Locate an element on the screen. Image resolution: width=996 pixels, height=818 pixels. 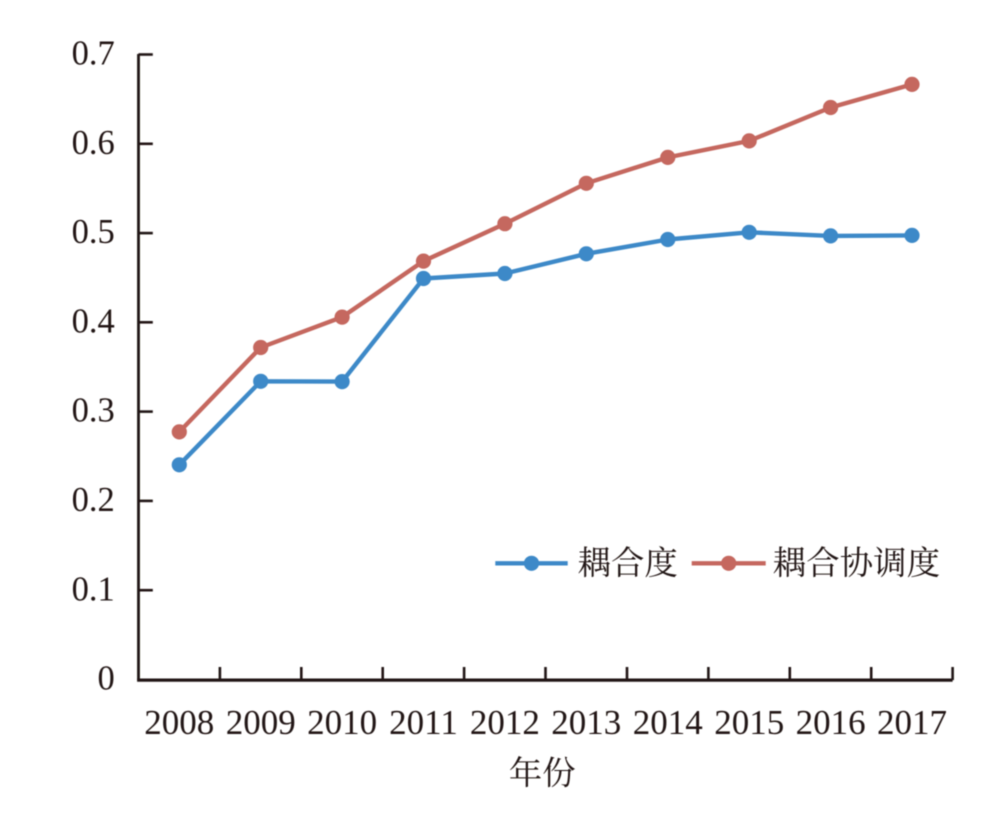
svg-text: 2010 is located at coordinates (342, 722).